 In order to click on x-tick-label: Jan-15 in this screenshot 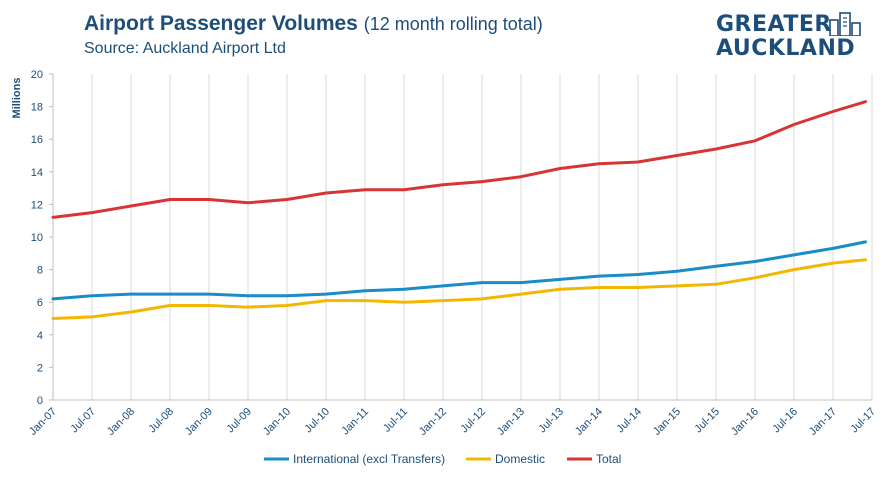, I will do `click(667, 422)`.